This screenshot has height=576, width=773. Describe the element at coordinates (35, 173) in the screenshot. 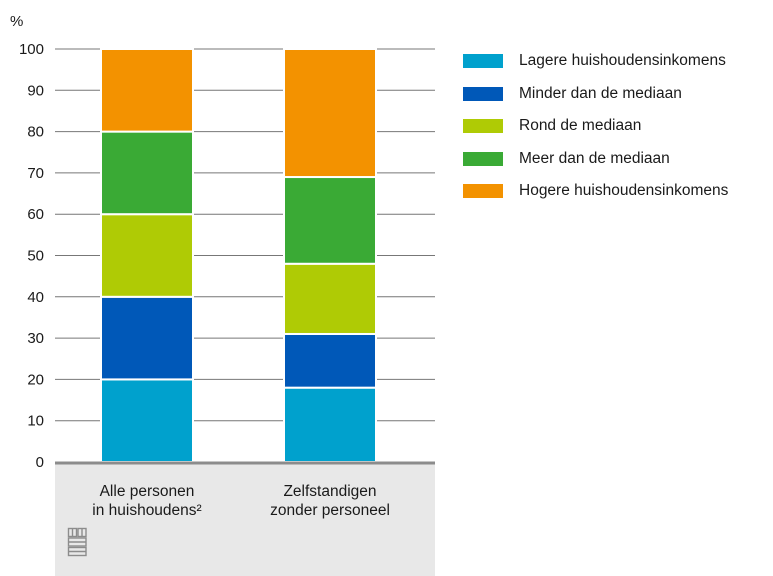

I see `y-tick-label: 70` at that location.